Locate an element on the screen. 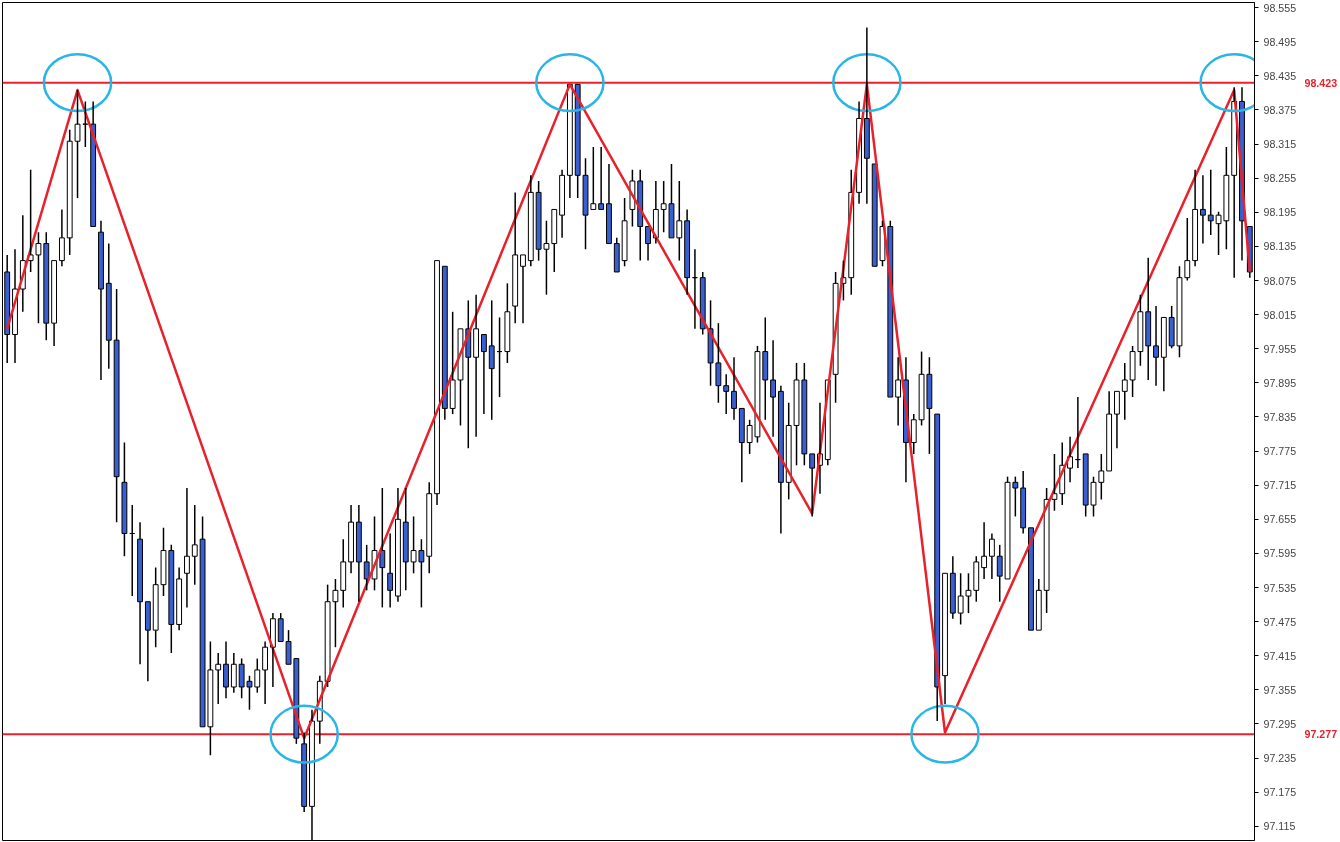 This screenshot has height=842, width=1340. y-tick-label: 98.135 is located at coordinates (1280, 246).